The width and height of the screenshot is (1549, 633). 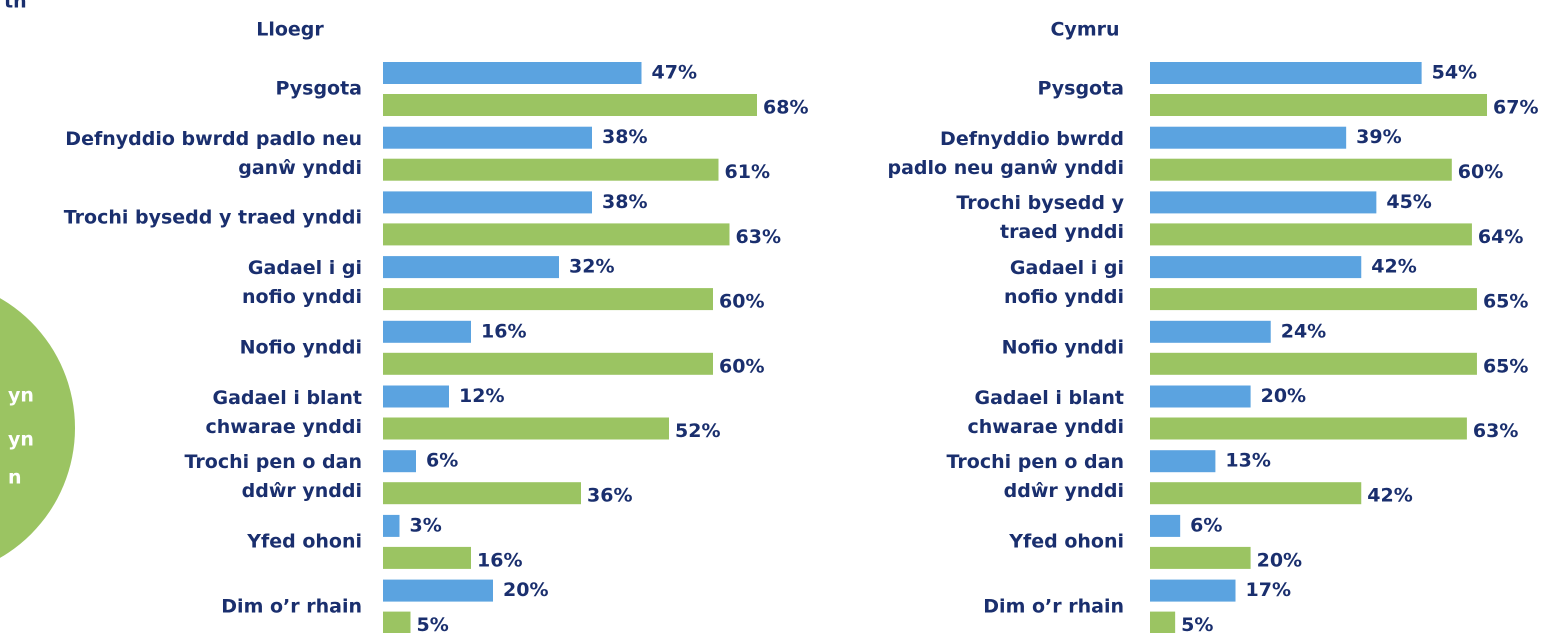 I want to click on value-label: 52%, so click(x=697, y=431).